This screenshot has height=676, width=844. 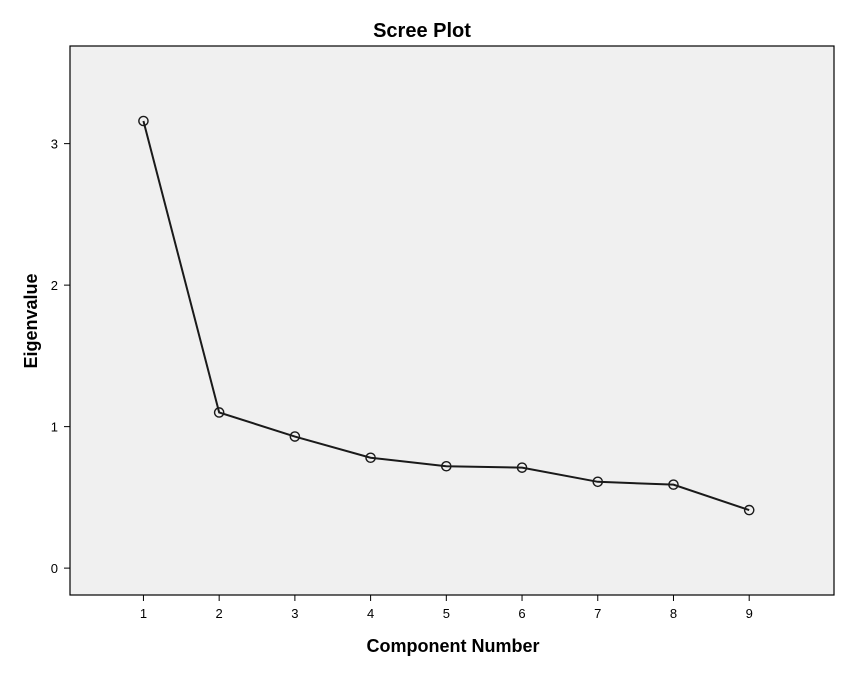 What do you see at coordinates (597, 613) in the screenshot?
I see `x-tick-label: 7` at bounding box center [597, 613].